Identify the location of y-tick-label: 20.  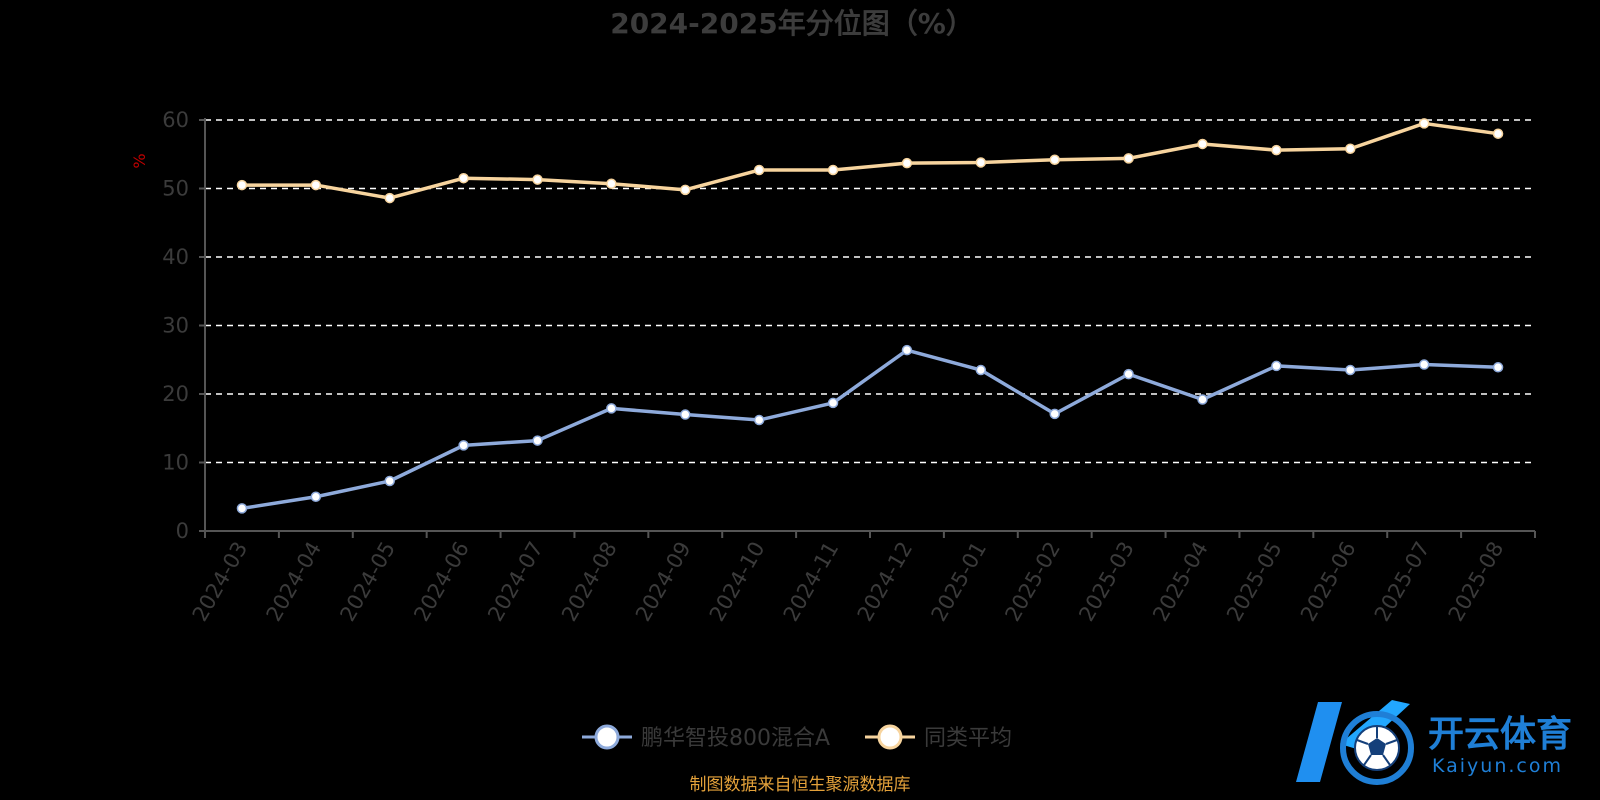
(175, 394).